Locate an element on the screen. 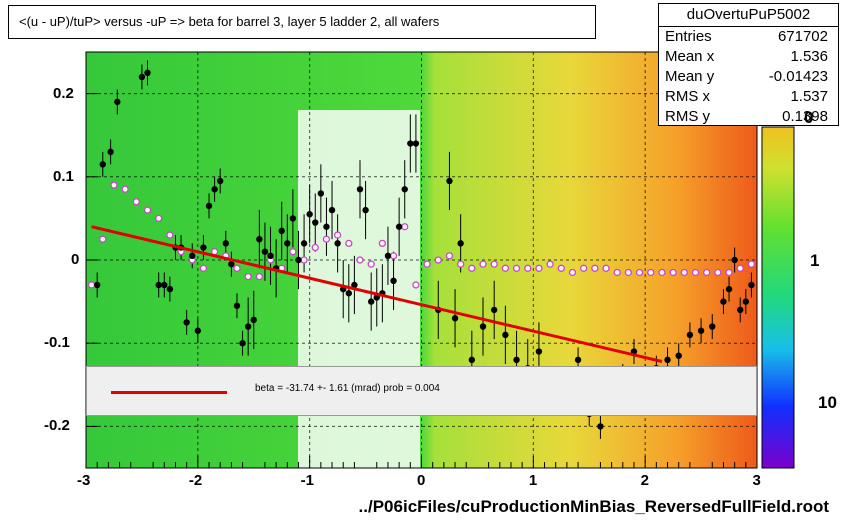 The image size is (843, 522). z-label-middle: 1 is located at coordinates (815, 260).